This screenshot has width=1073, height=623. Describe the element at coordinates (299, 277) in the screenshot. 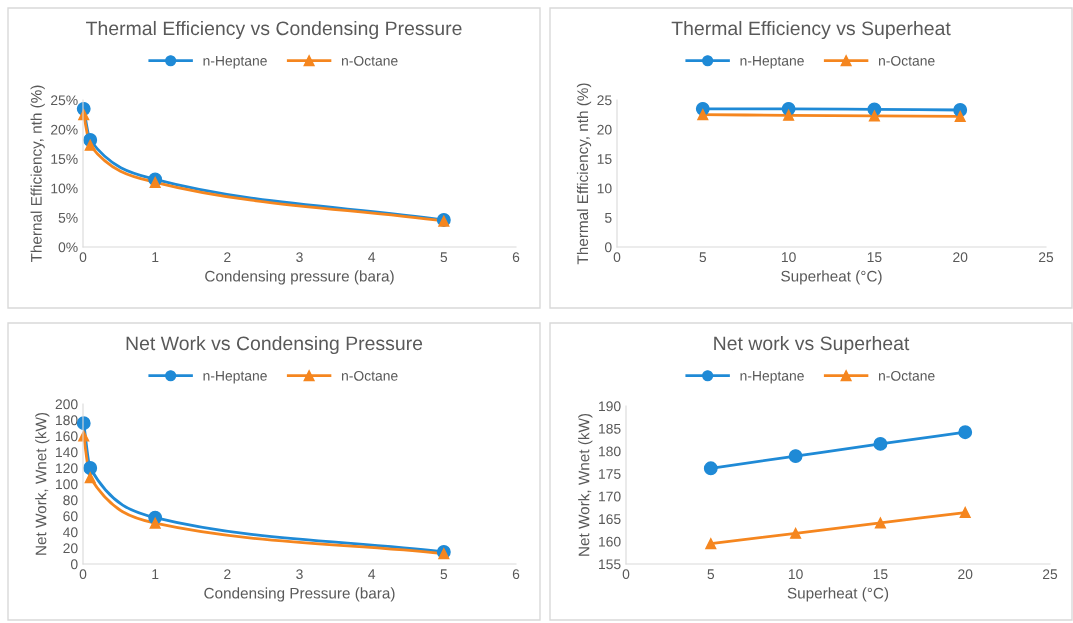

I see `x-axis-title: Condensing pressure (bara)` at that location.